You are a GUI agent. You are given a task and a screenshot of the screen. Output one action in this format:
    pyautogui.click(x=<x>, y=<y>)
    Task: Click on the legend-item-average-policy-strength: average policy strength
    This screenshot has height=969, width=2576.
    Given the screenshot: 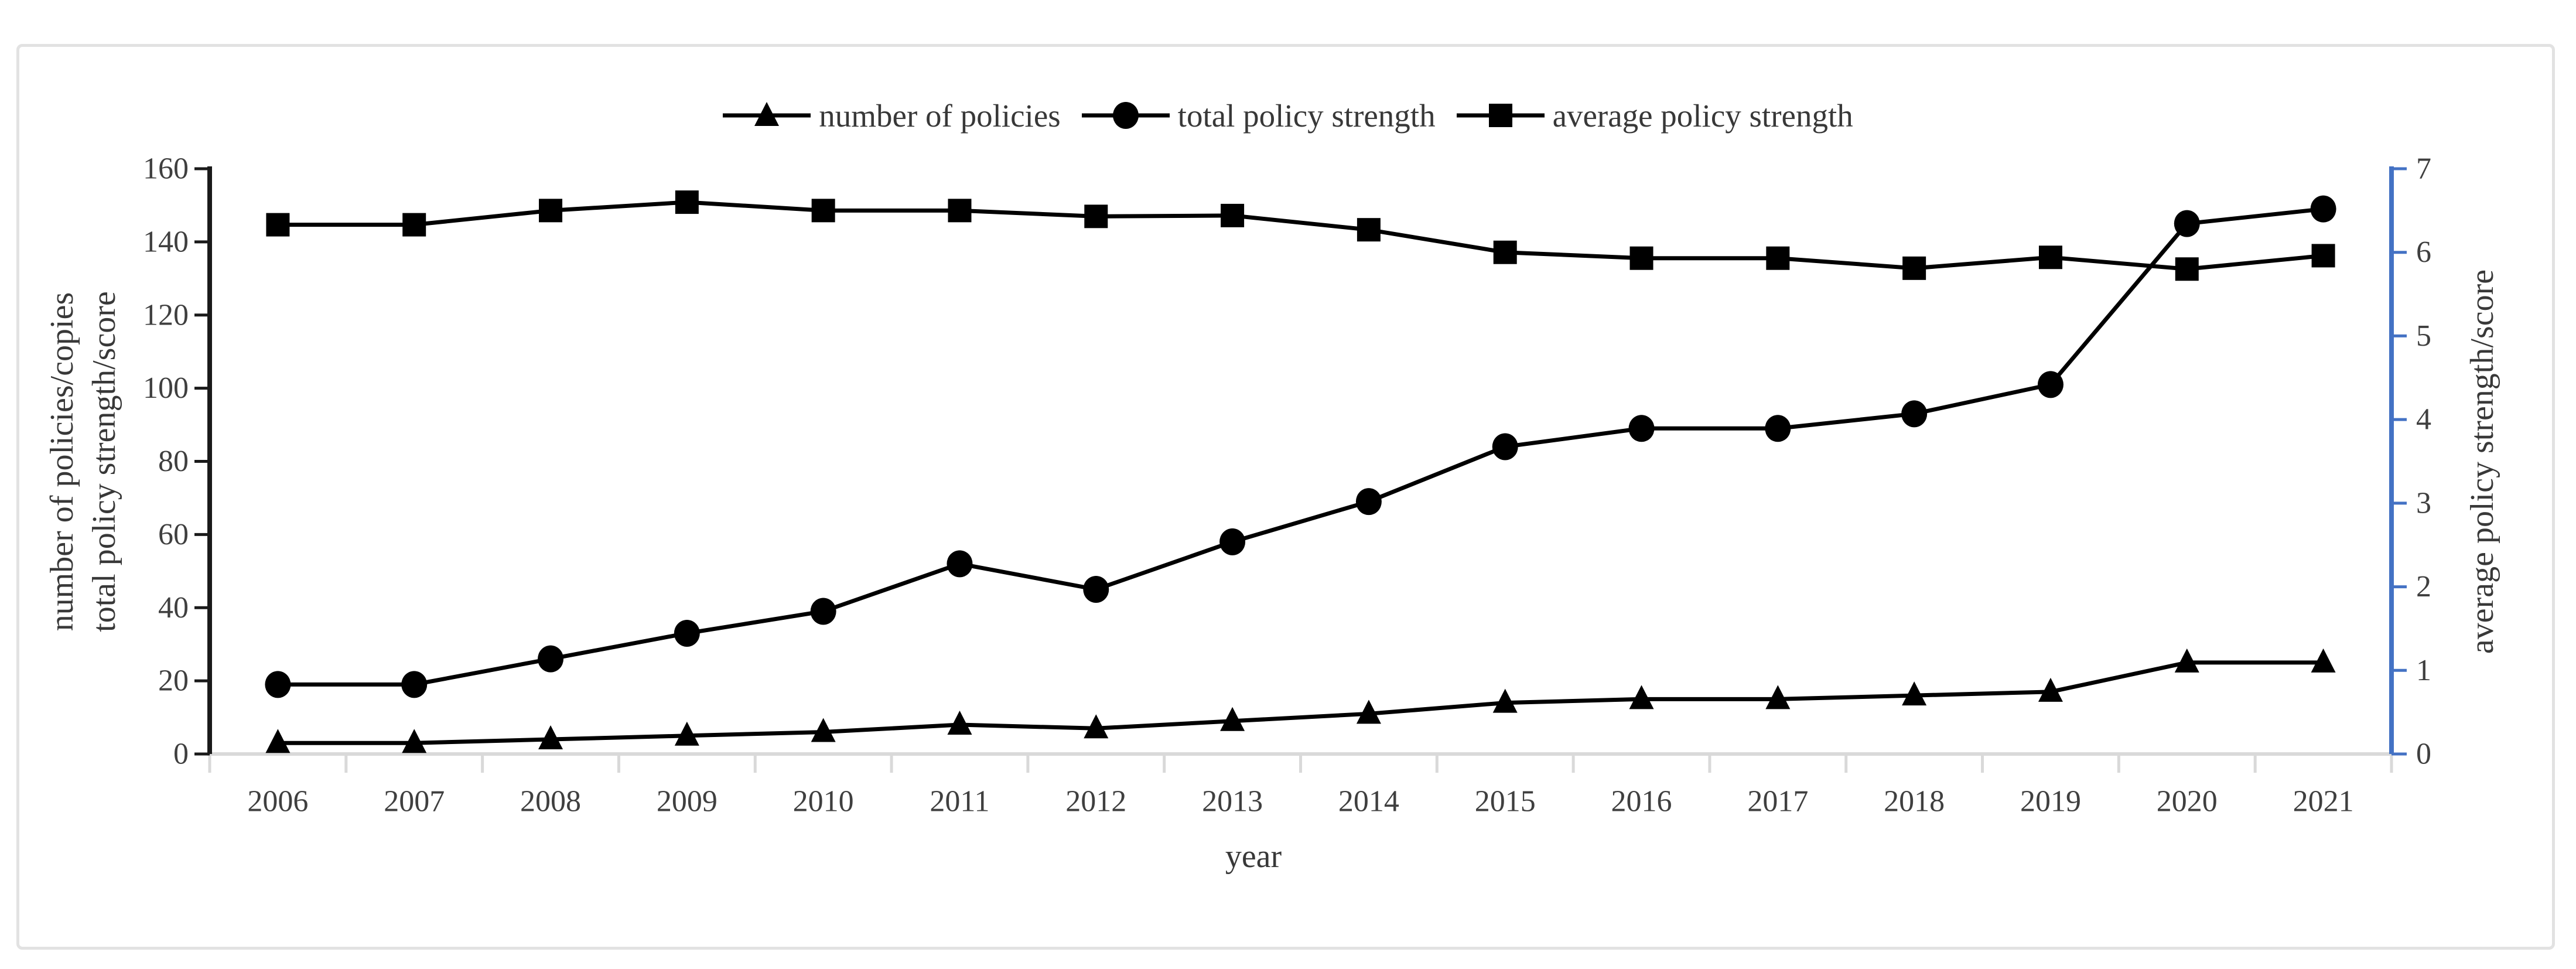 What is the action you would take?
    pyautogui.click(x=1655, y=116)
    